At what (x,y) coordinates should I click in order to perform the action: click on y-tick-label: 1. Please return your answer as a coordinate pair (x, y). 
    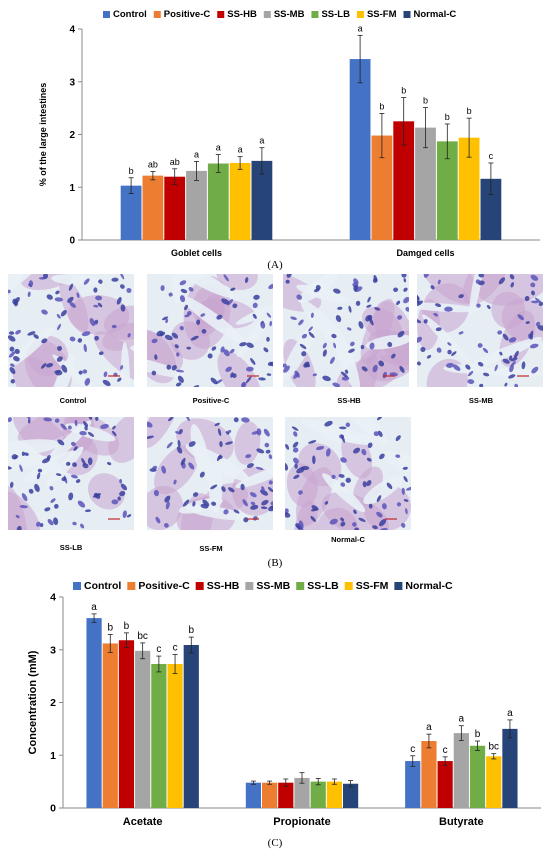
    Looking at the image, I should click on (72, 188).